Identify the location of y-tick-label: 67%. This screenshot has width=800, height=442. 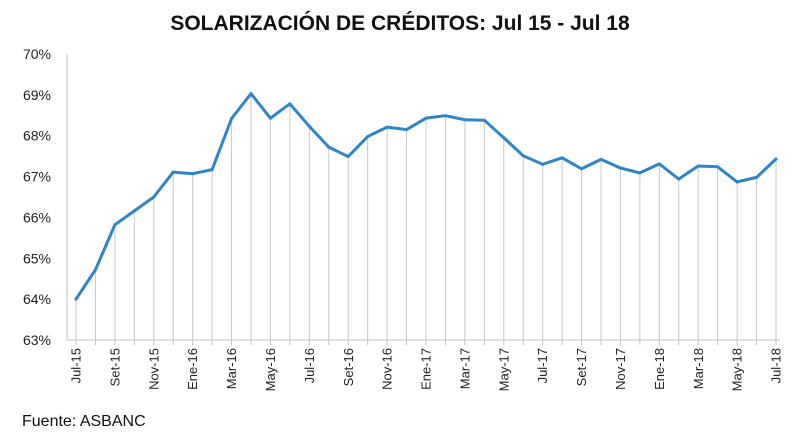
(37, 177).